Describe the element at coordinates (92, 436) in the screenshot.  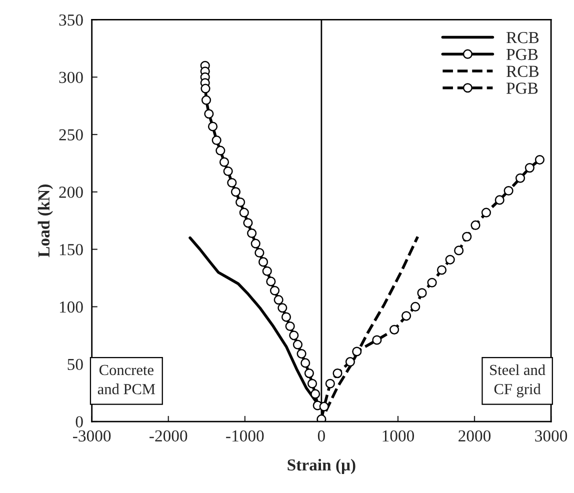
I see `x-tick-label: -3000` at that location.